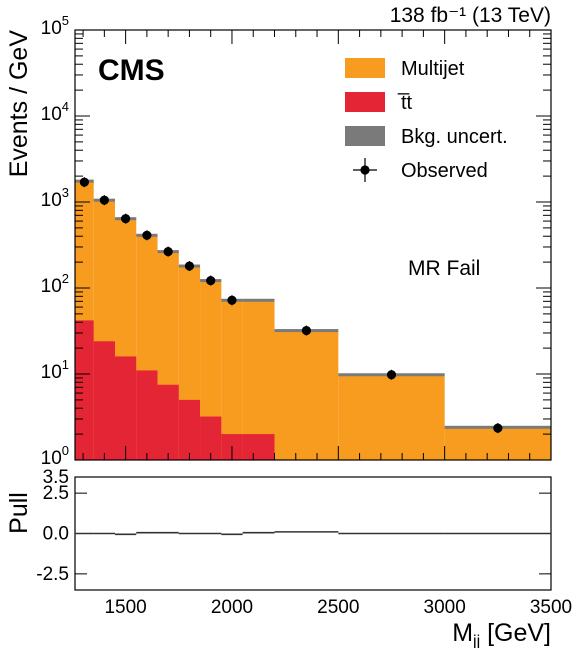 Image resolution: width=580 pixels, height=648 pixels. I want to click on x-tick-label: 2500, so click(338, 607).